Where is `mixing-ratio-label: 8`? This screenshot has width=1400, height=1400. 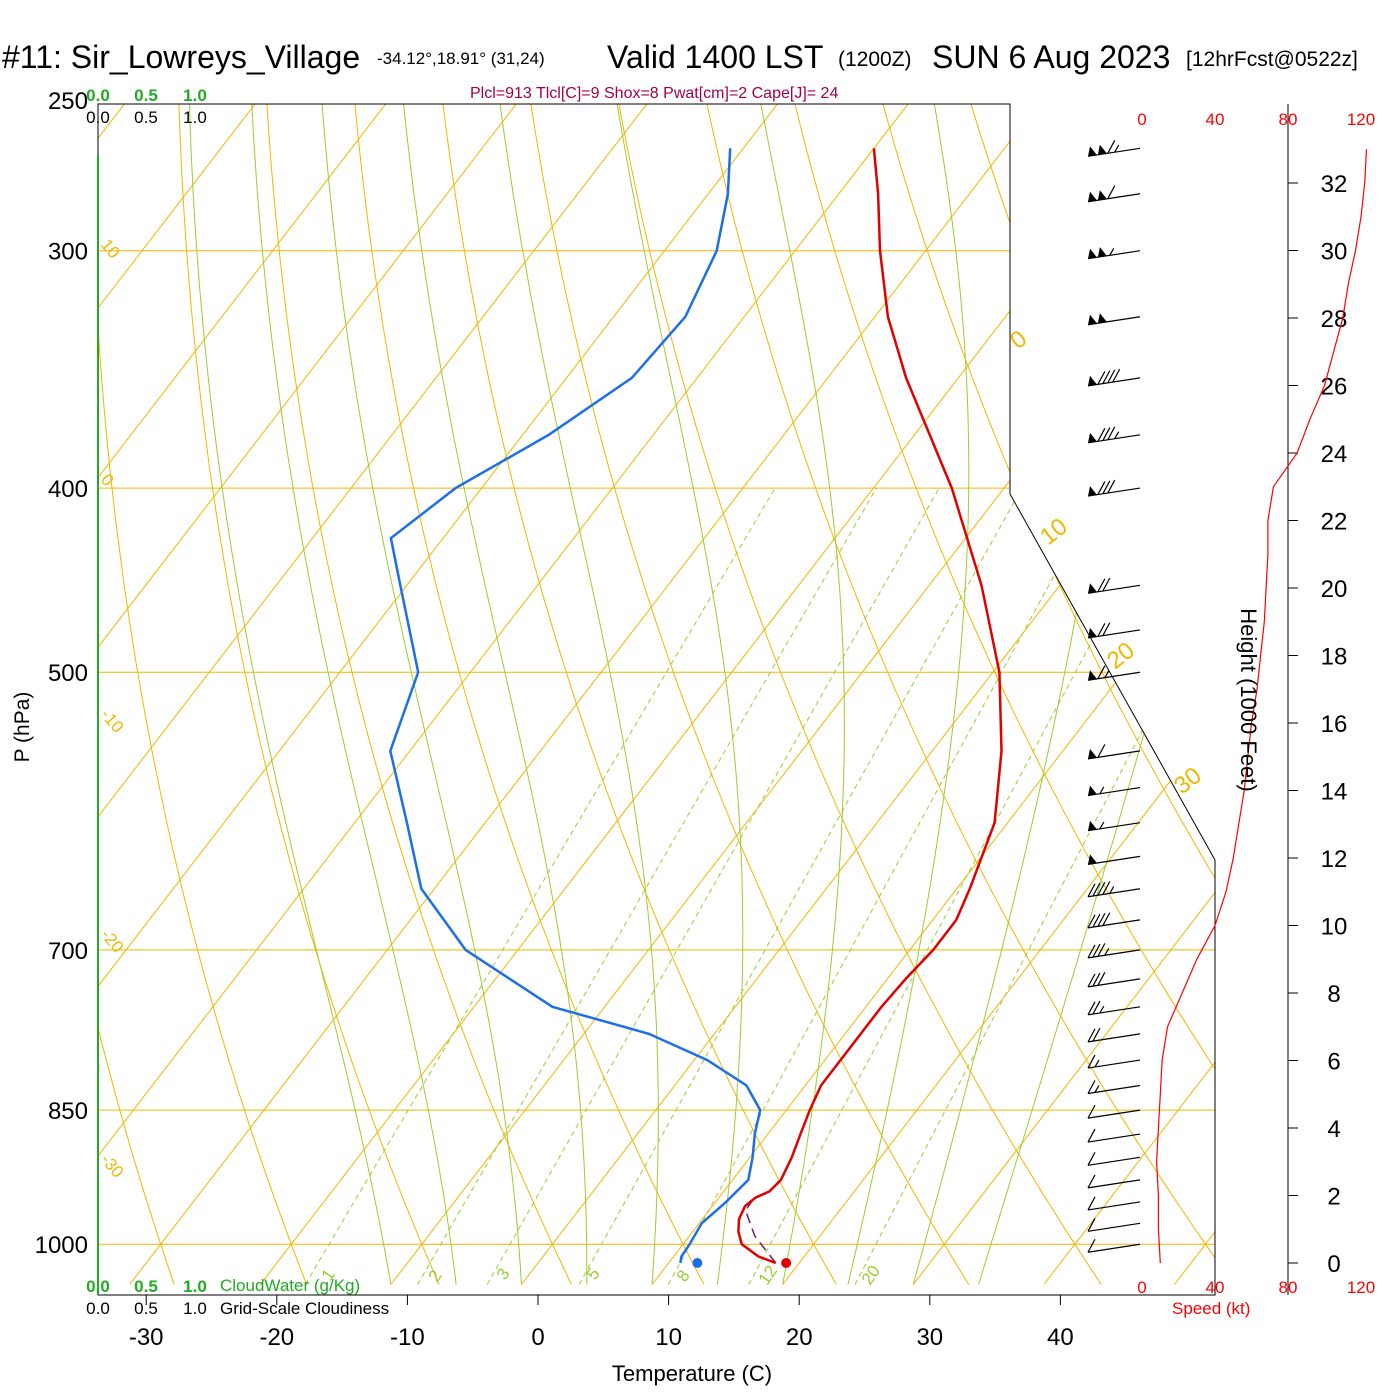 mixing-ratio-label: 8 is located at coordinates (683, 1276).